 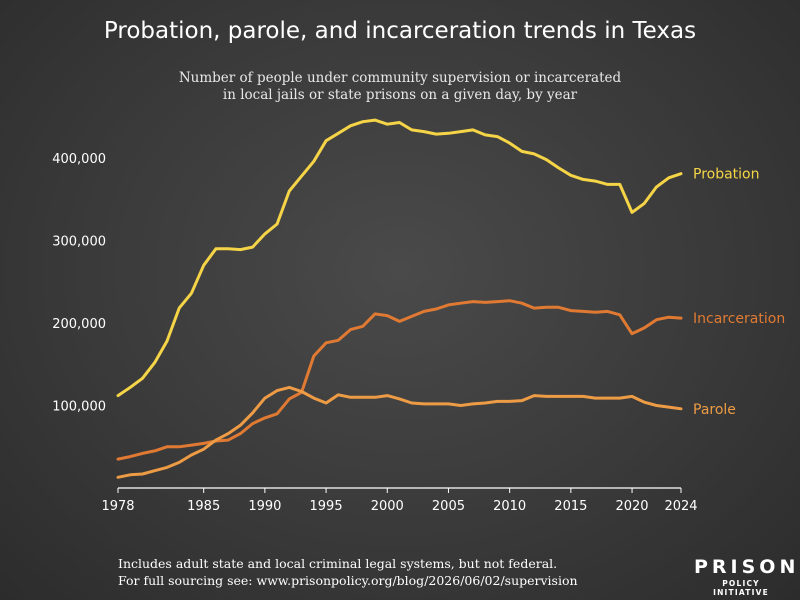 What do you see at coordinates (714, 410) in the screenshot?
I see `parole-series-label: Parole` at bounding box center [714, 410].